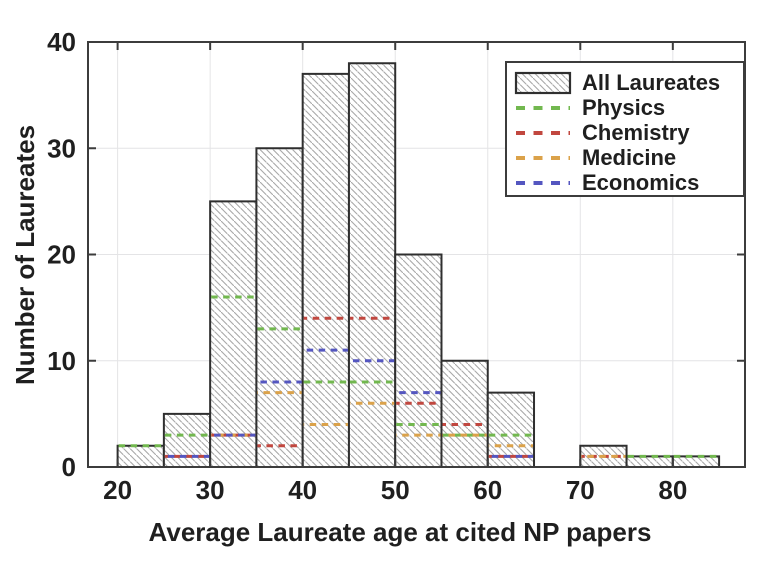  What do you see at coordinates (672, 490) in the screenshot?
I see `x-tick-label: 80` at bounding box center [672, 490].